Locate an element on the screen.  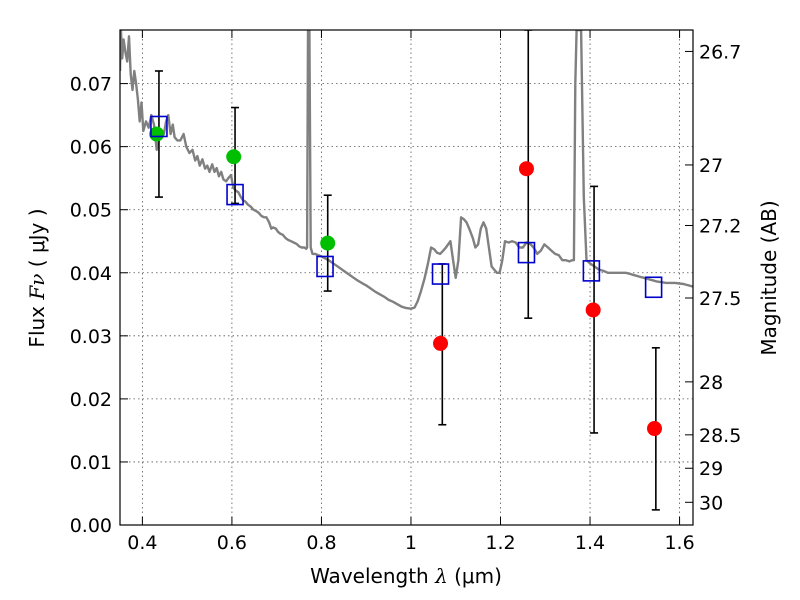
y2-tick-label: 28 is located at coordinates (711, 383).